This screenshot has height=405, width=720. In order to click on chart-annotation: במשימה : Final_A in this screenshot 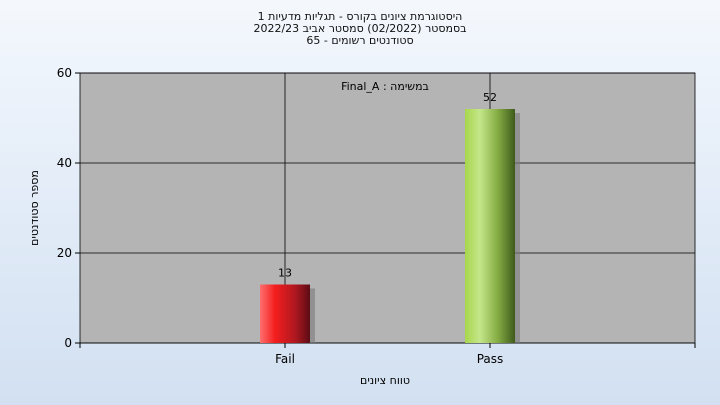, I will do `click(385, 86)`.